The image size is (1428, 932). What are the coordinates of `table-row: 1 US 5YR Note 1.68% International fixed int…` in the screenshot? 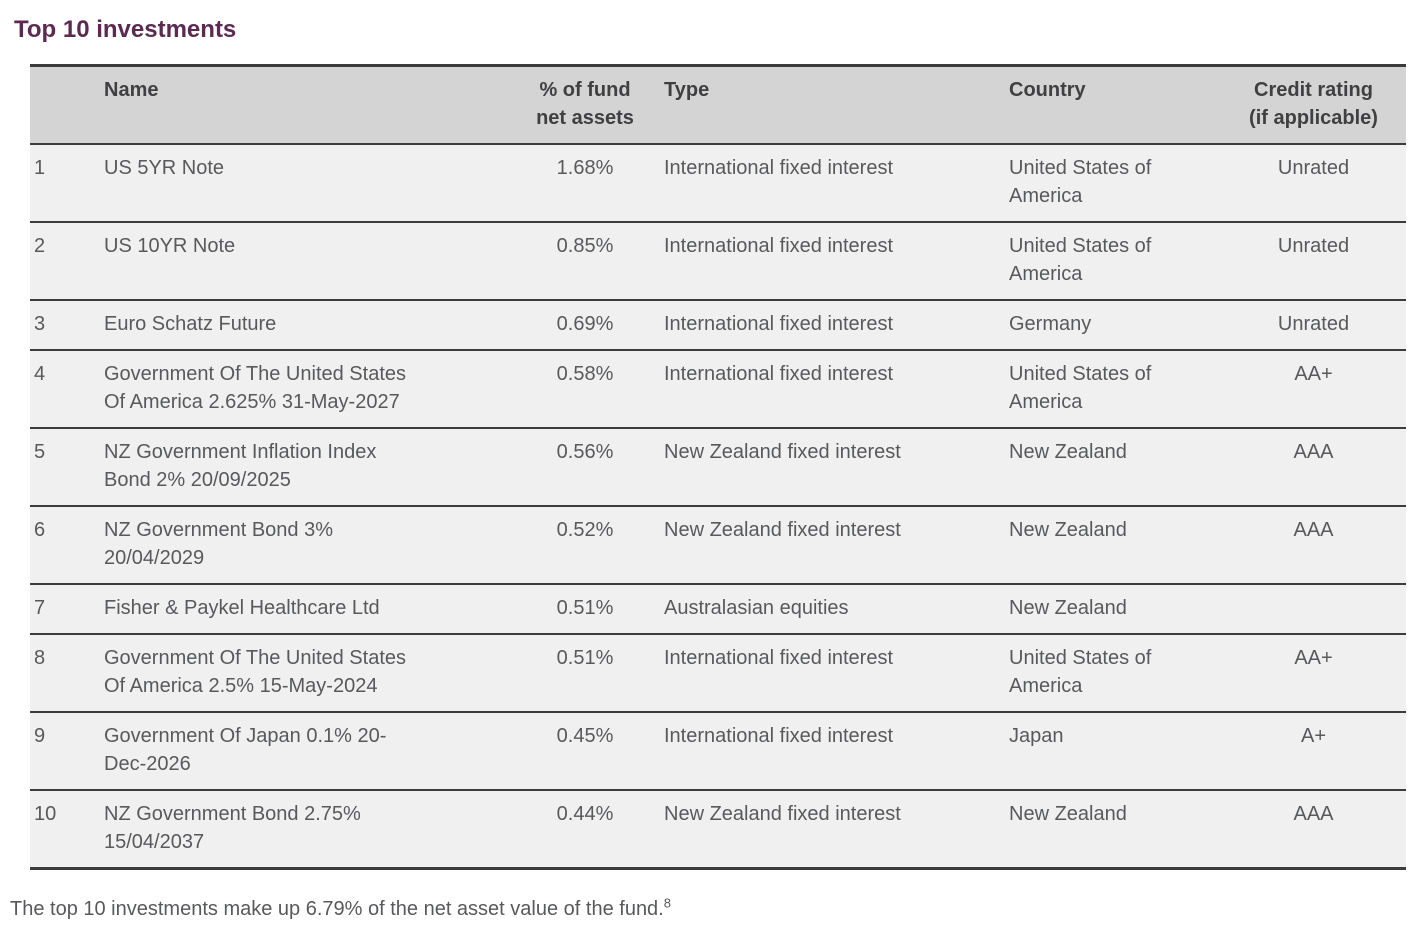 It's located at (718, 183).